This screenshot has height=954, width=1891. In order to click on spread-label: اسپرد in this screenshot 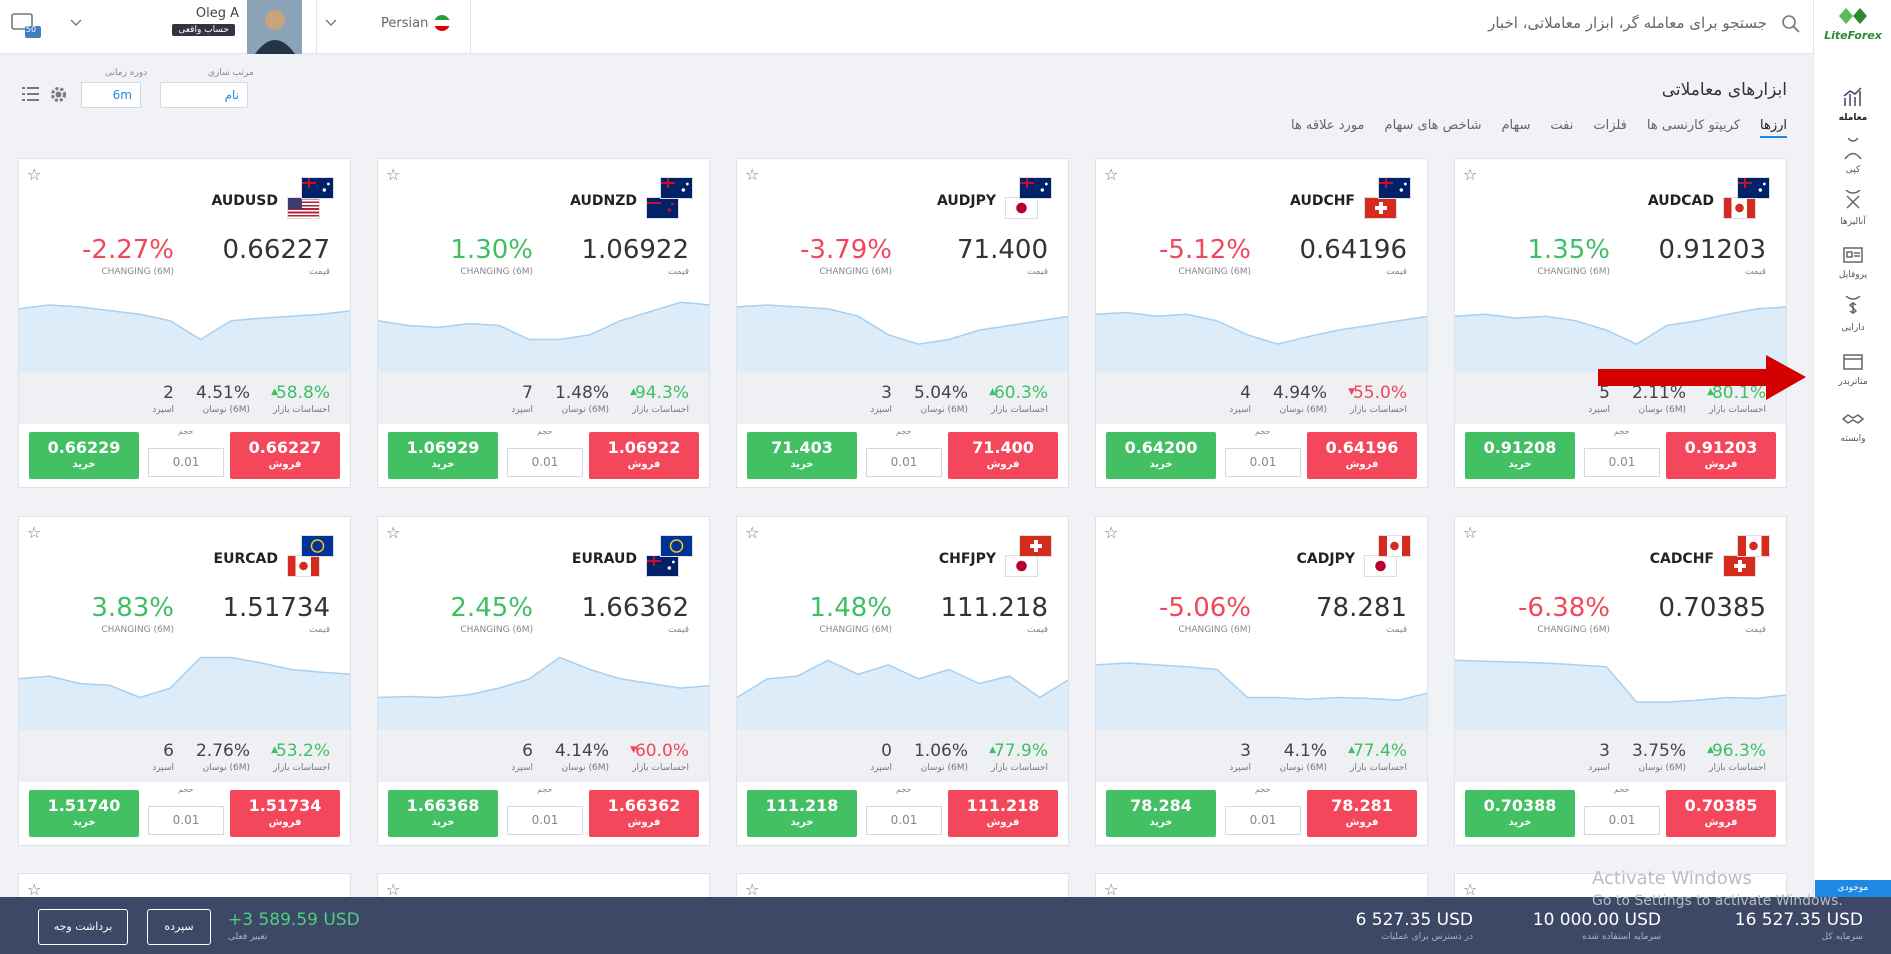, I will do `click(163, 768)`.